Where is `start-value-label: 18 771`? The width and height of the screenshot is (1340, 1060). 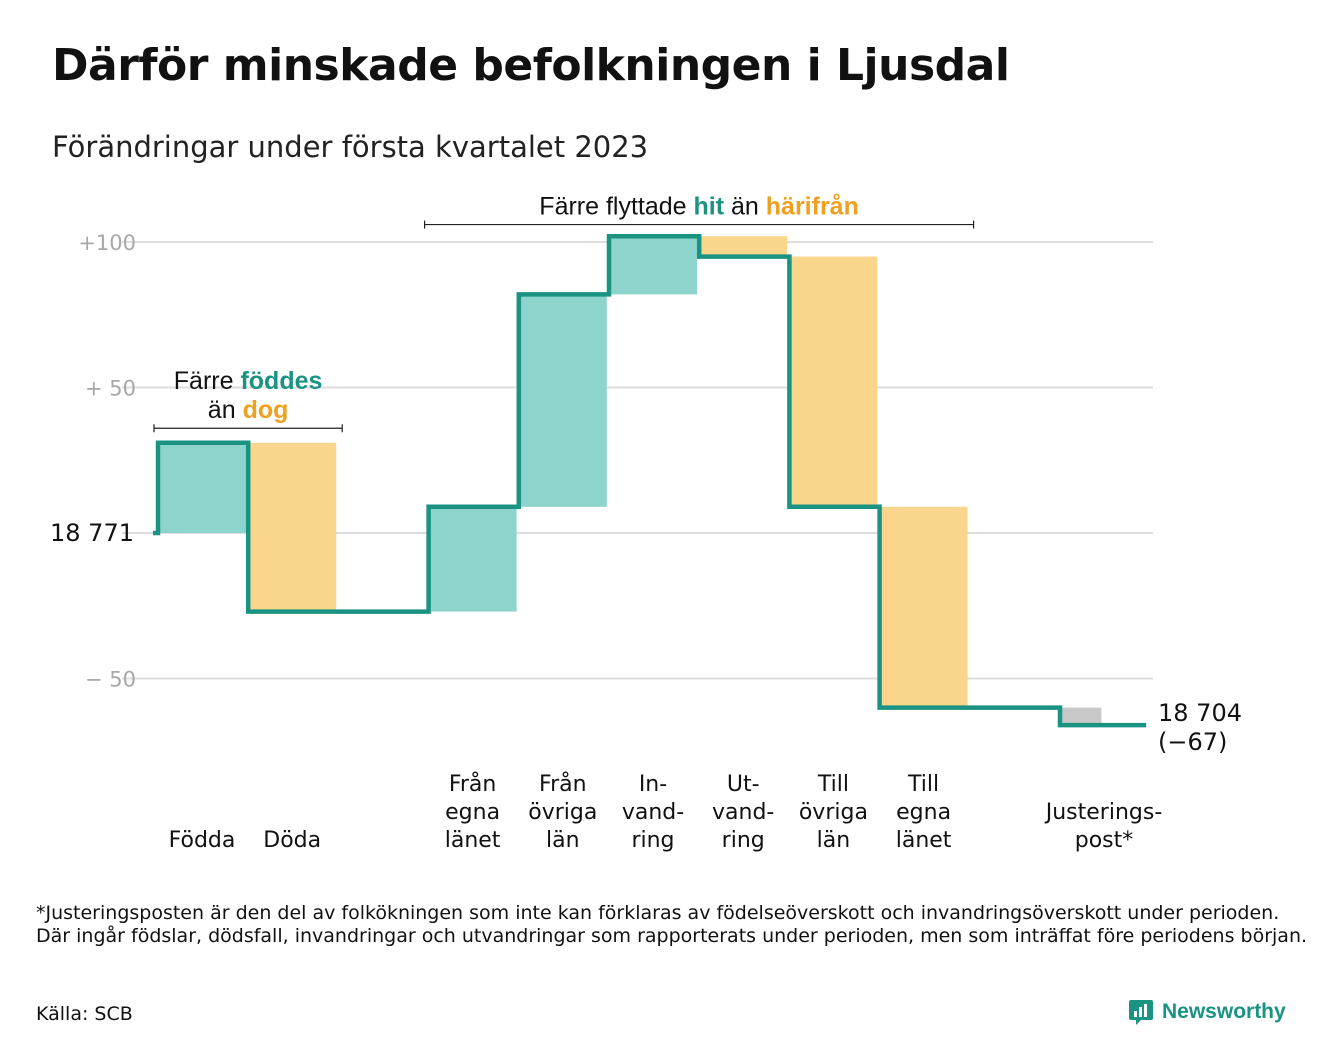 start-value-label: 18 771 is located at coordinates (92, 533).